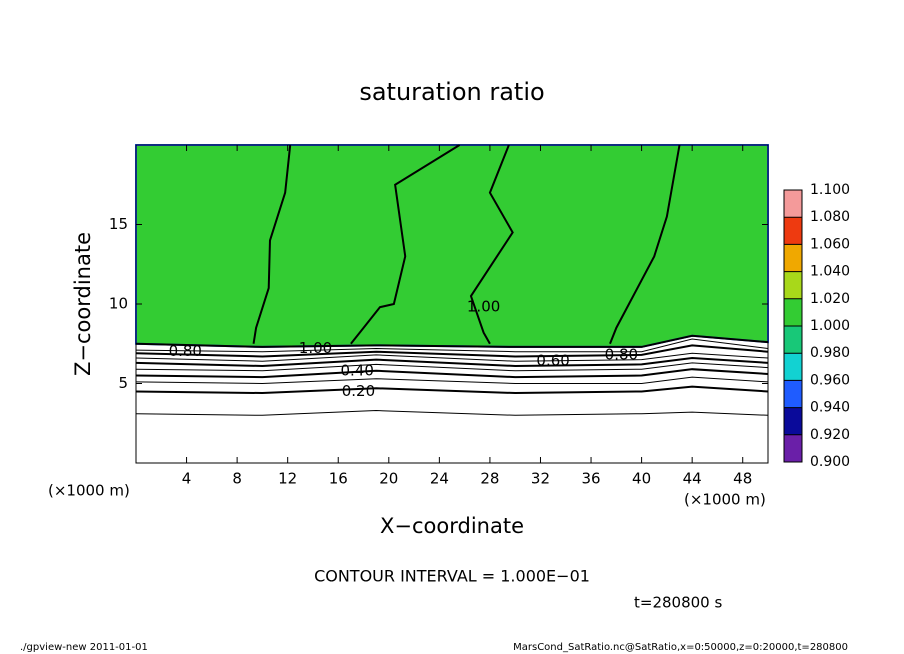  Describe the element at coordinates (123, 383) in the screenshot. I see `y-tick-label: 5` at that location.